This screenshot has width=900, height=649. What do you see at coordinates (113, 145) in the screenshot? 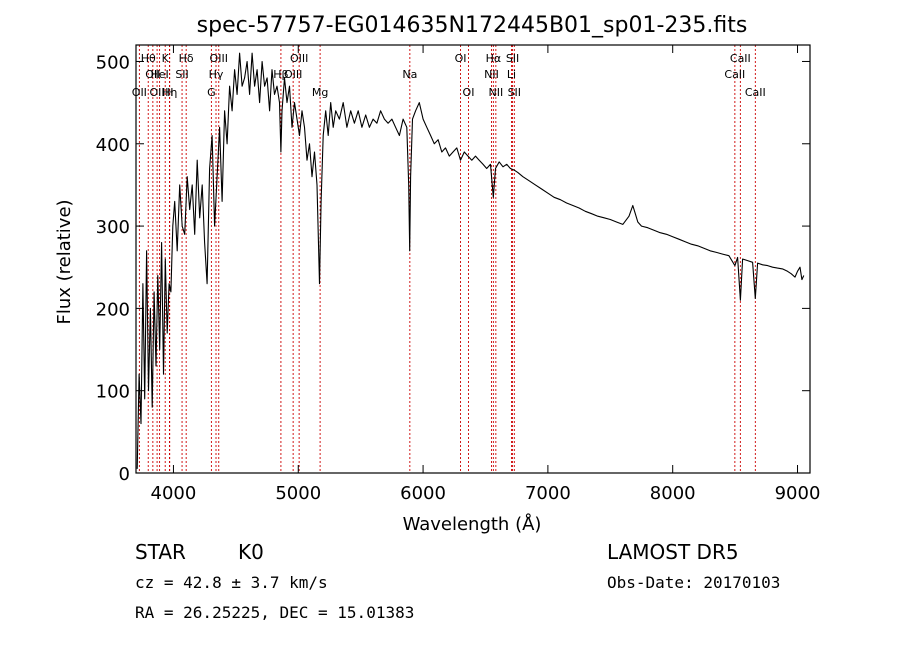
I see `y-tick-label: 400` at bounding box center [113, 145].